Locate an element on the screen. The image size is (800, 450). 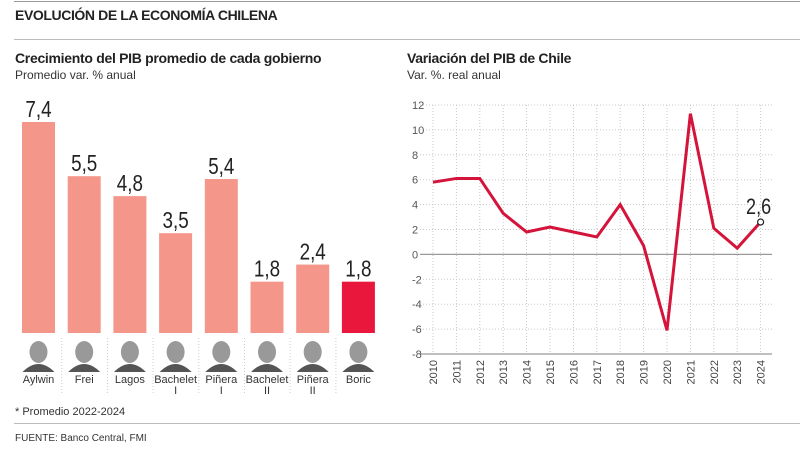
bar-value-label: 3,5 is located at coordinates (175, 221).